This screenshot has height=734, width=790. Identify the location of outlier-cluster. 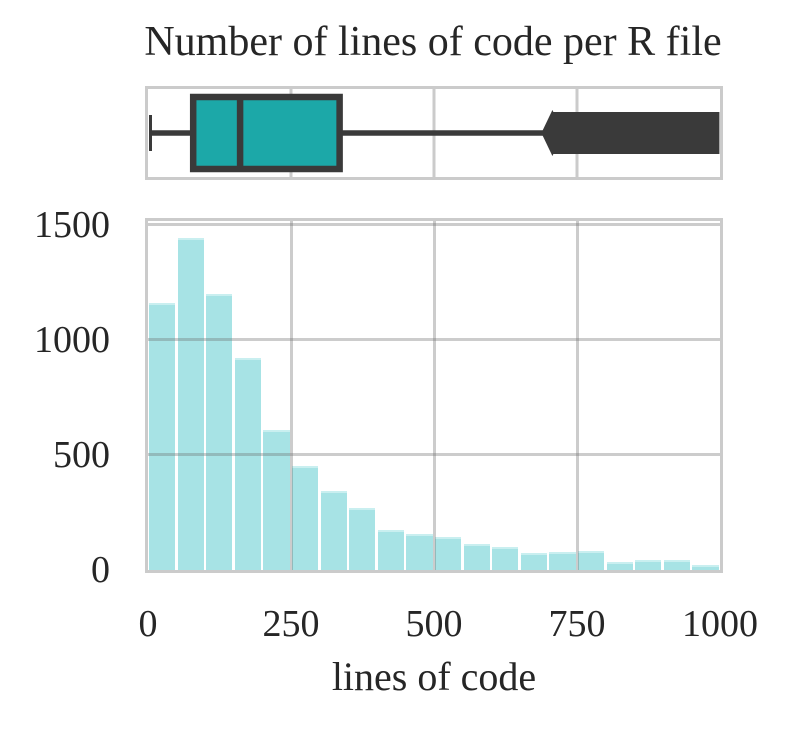
(636, 133).